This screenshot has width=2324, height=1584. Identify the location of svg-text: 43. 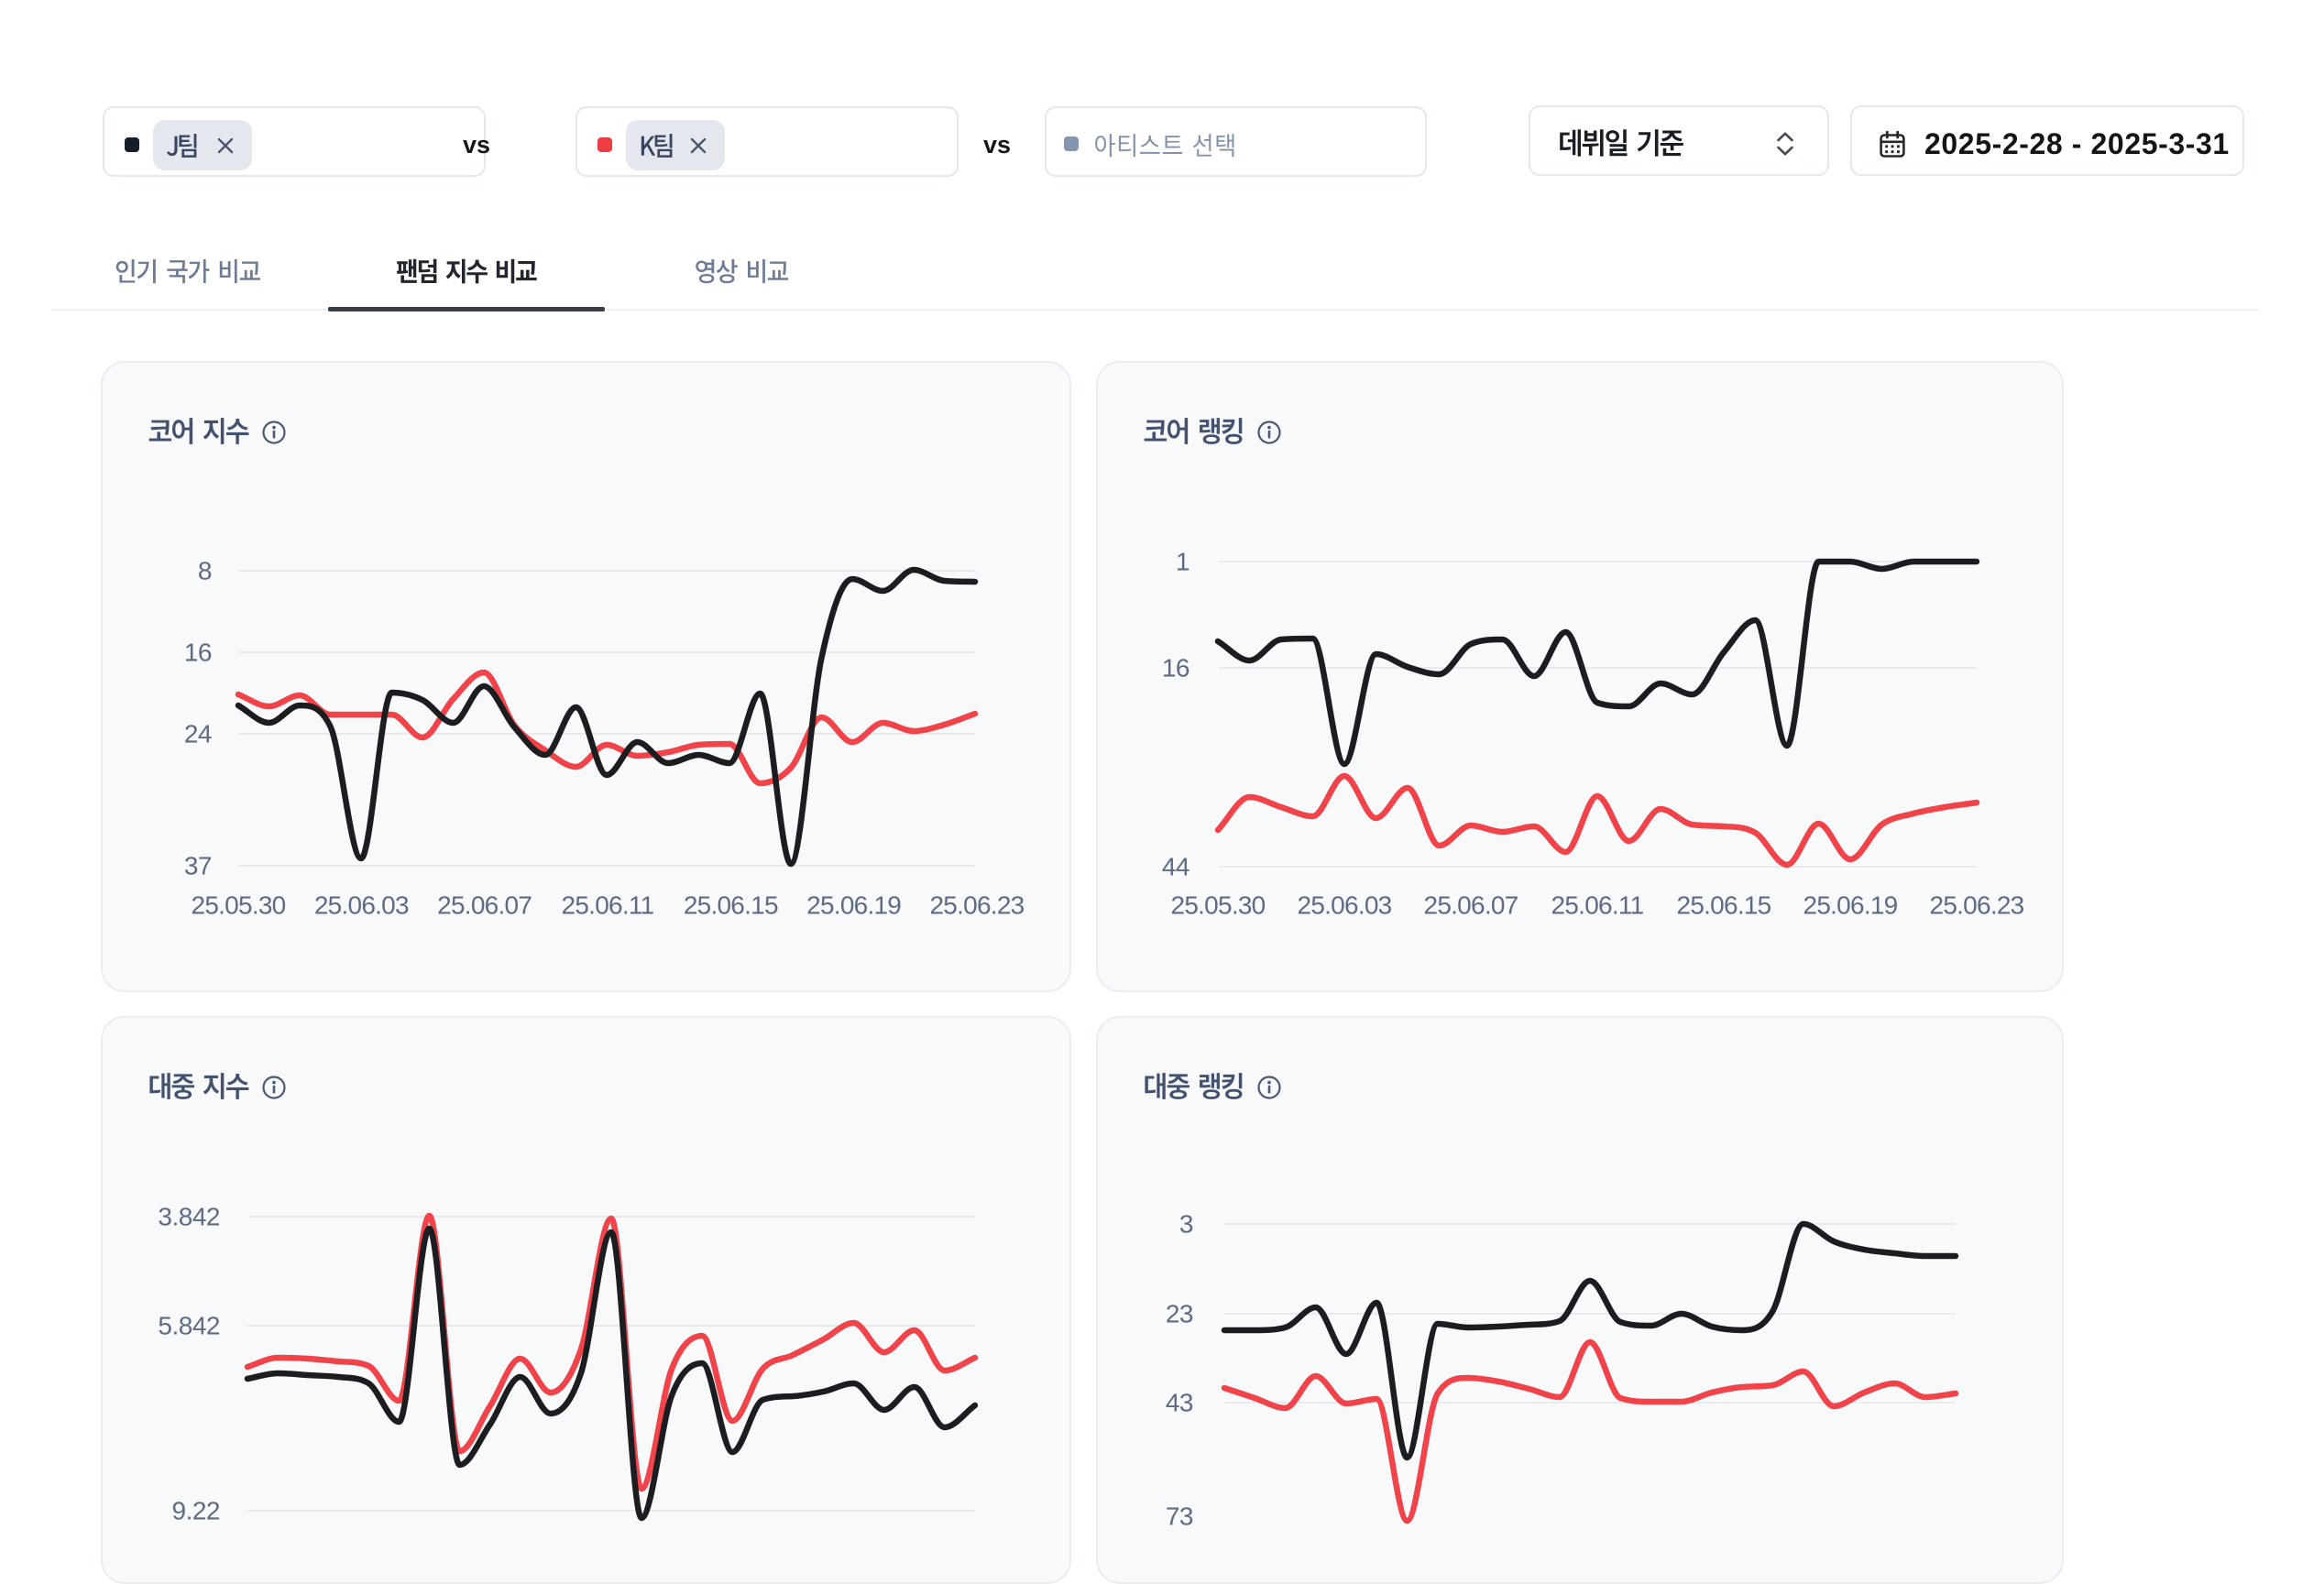
(1179, 1403).